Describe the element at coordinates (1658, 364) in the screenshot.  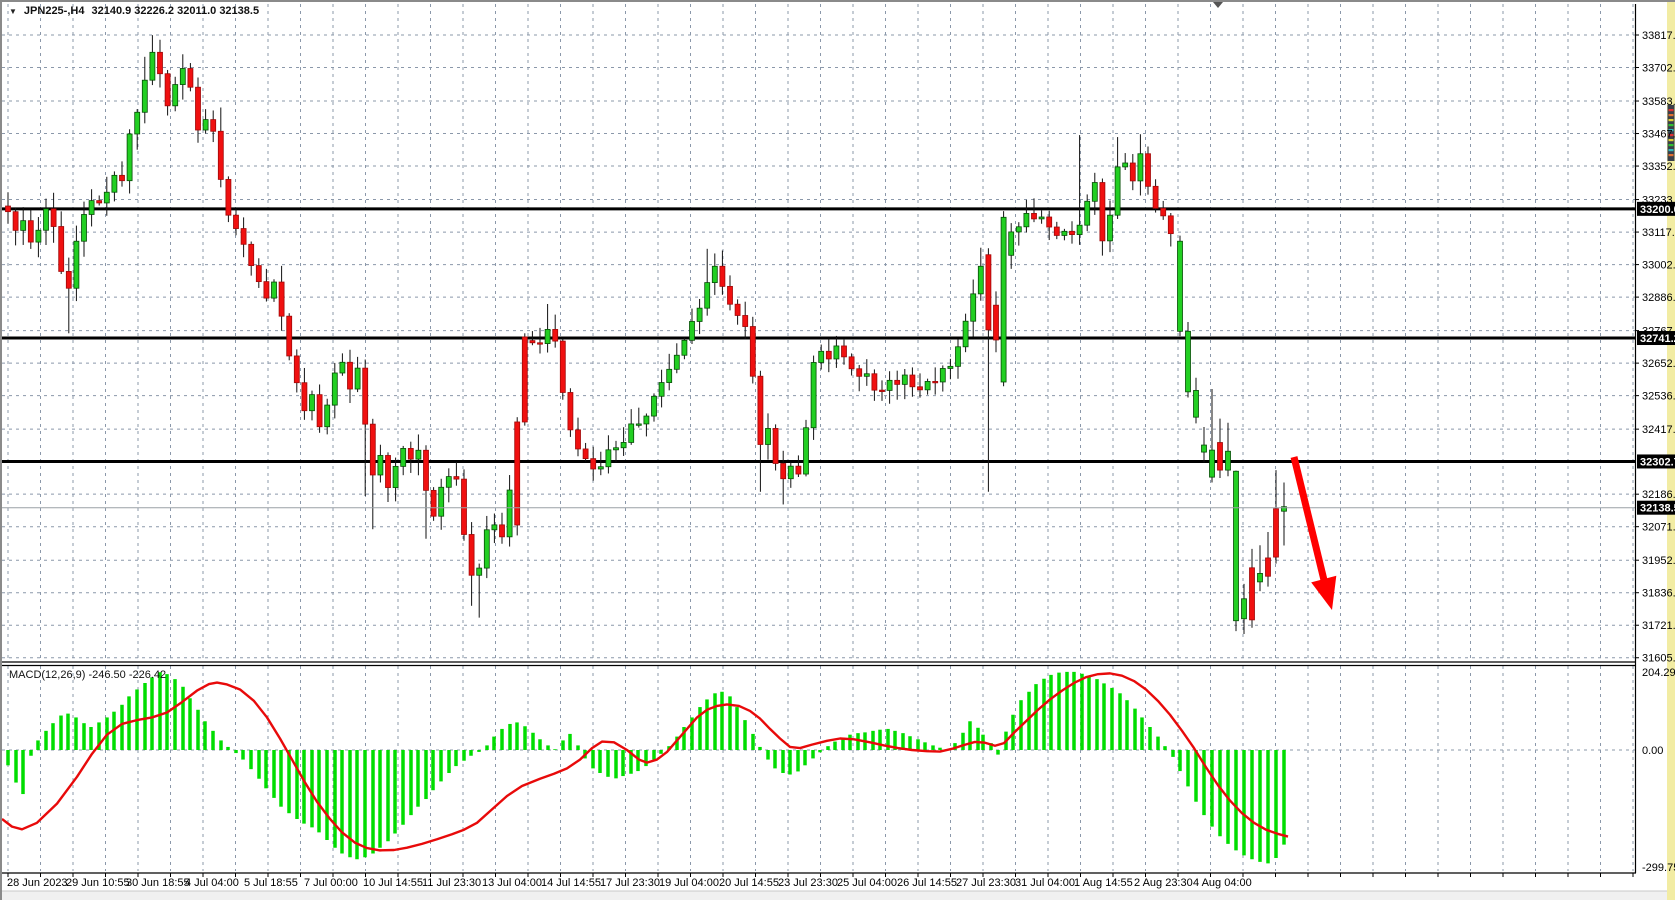
I see `price-axis-label: 32652.0` at that location.